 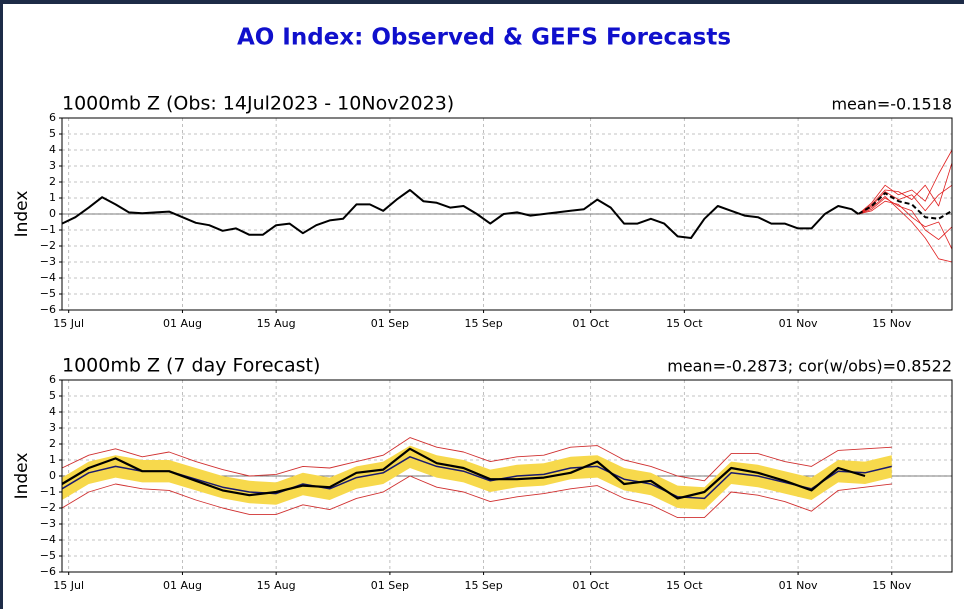 What do you see at coordinates (891, 104) in the screenshot?
I see `annotation: mean=-0.1518` at bounding box center [891, 104].